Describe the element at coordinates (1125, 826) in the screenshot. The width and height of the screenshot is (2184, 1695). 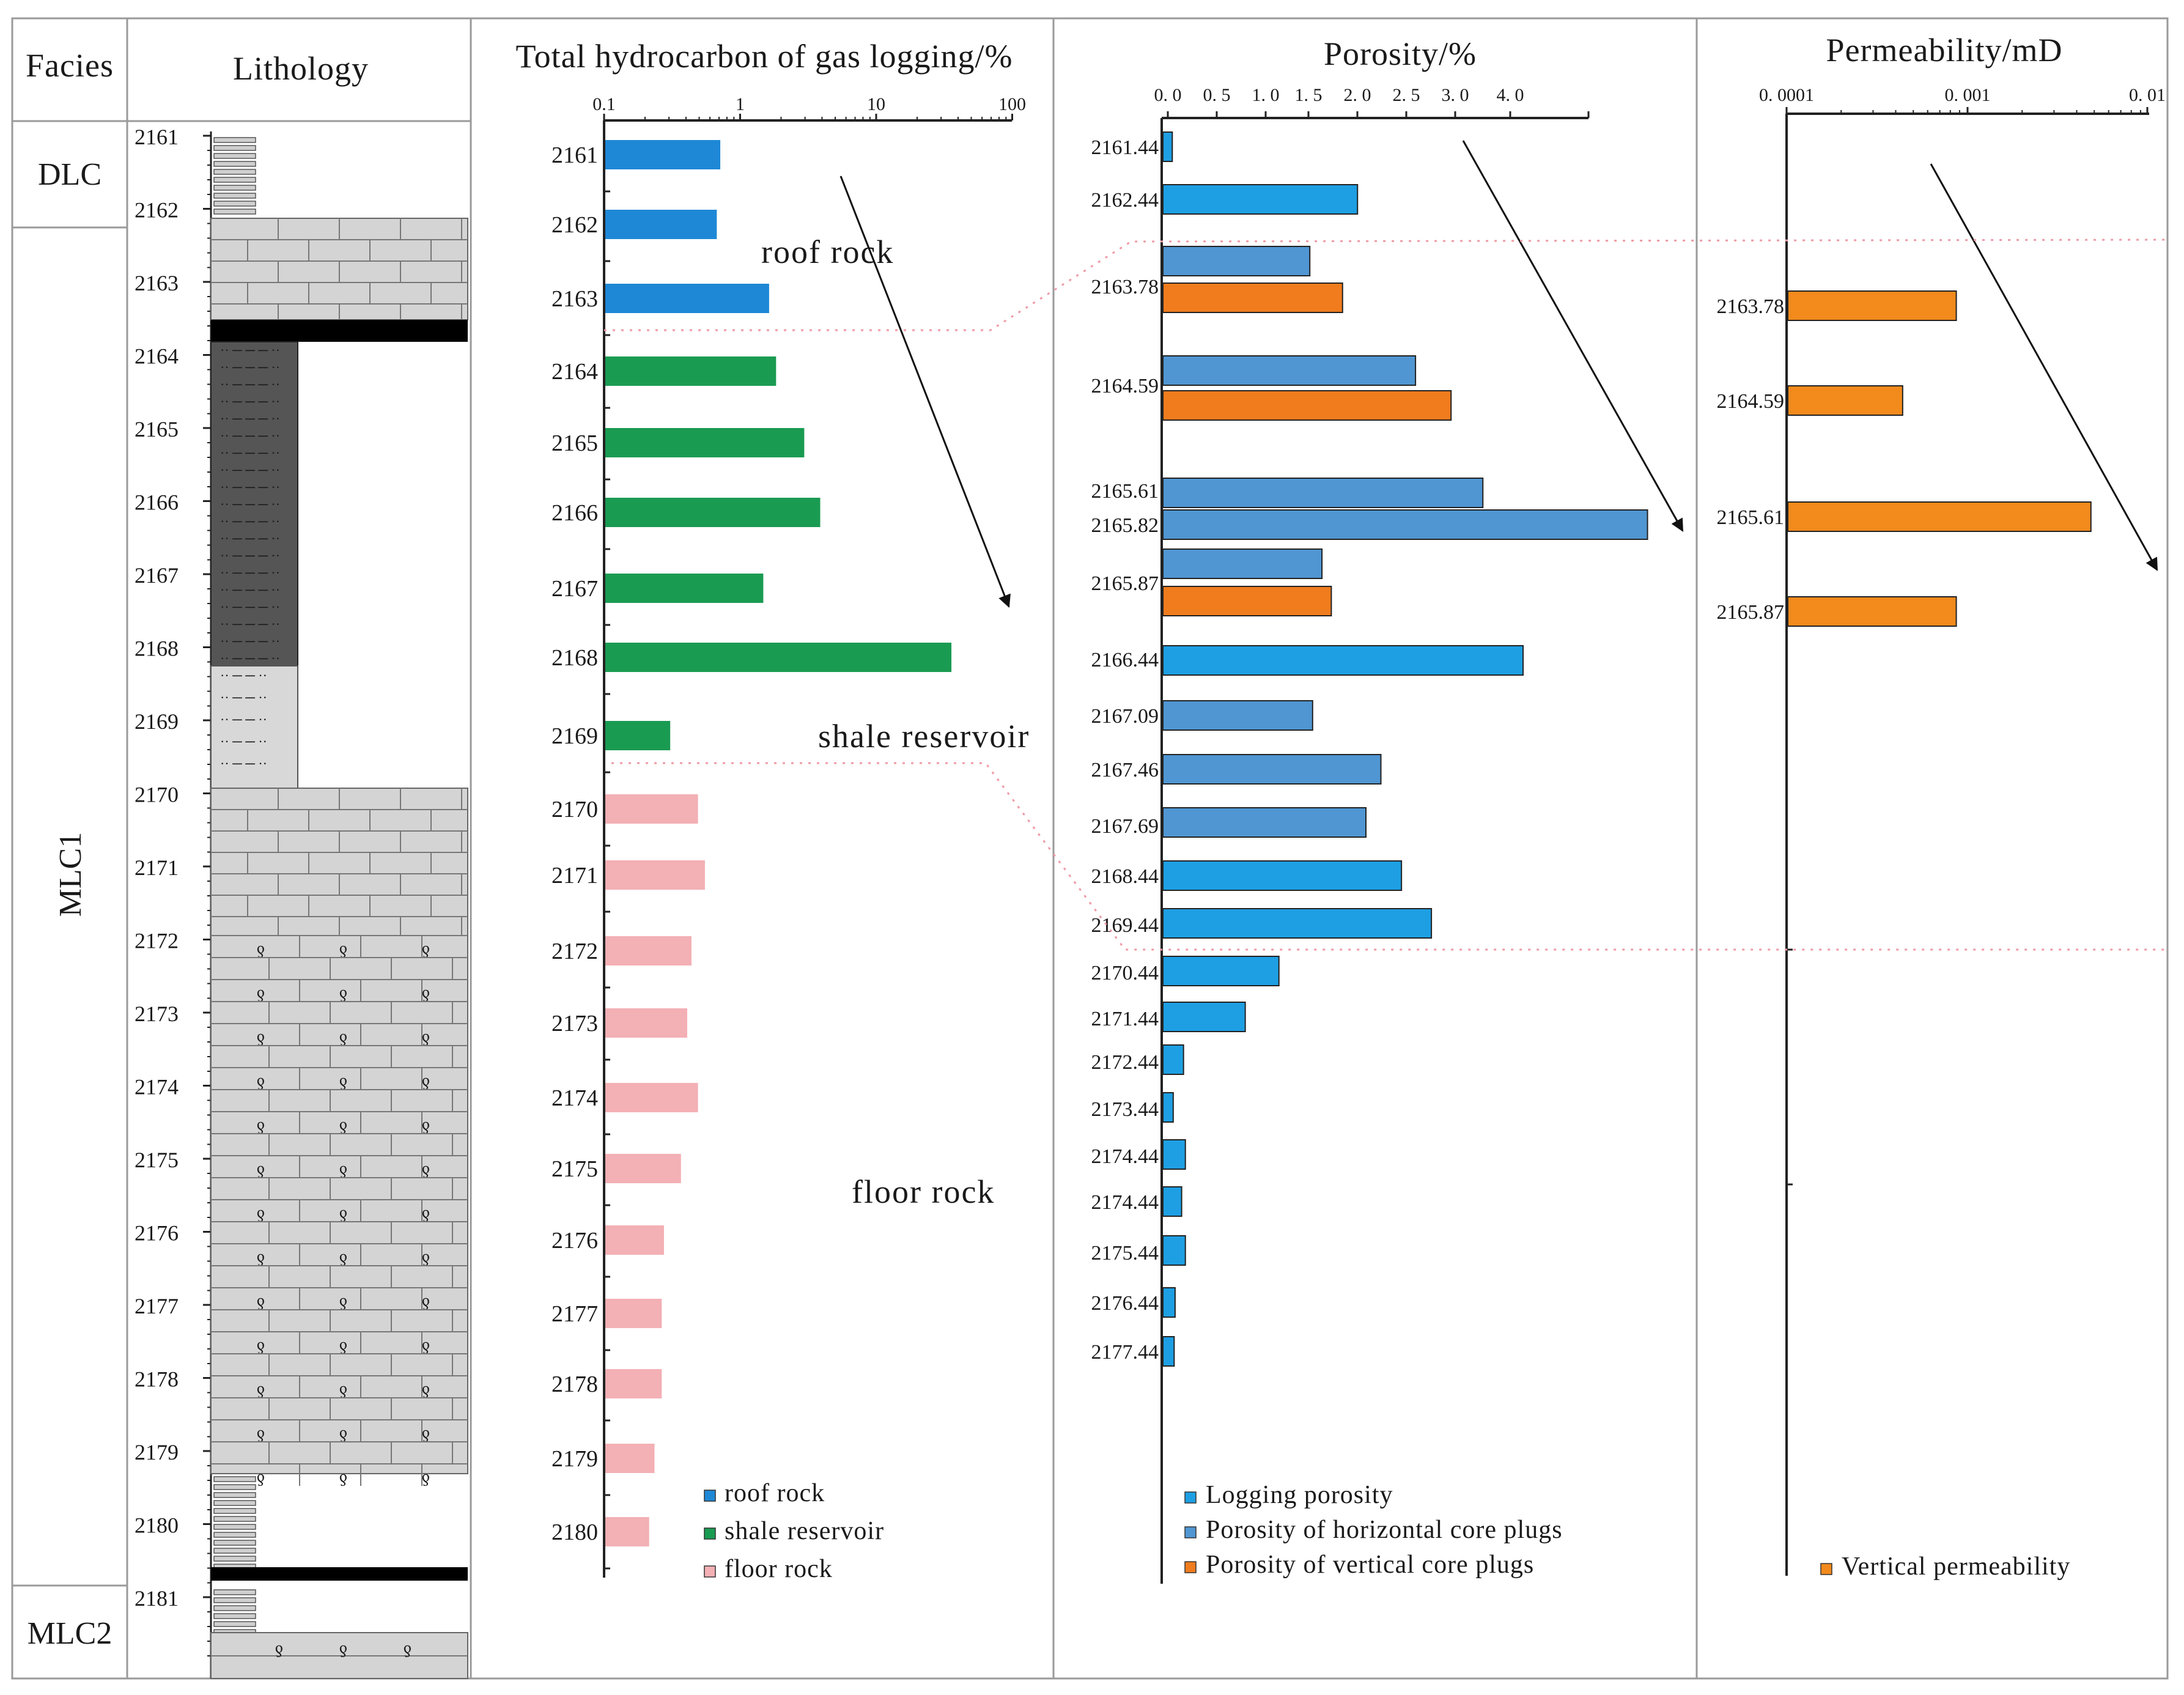
I see `porosity-sample-label: 2167.69` at that location.